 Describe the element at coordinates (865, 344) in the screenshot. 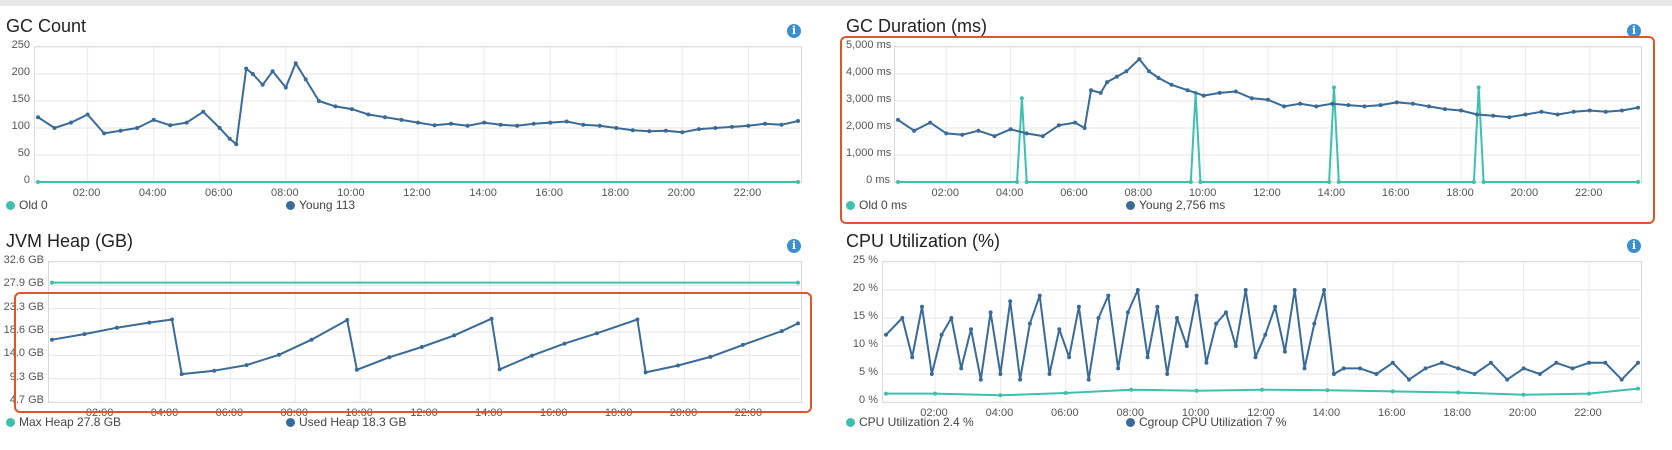

I see `y-tick-label: 10 %` at that location.